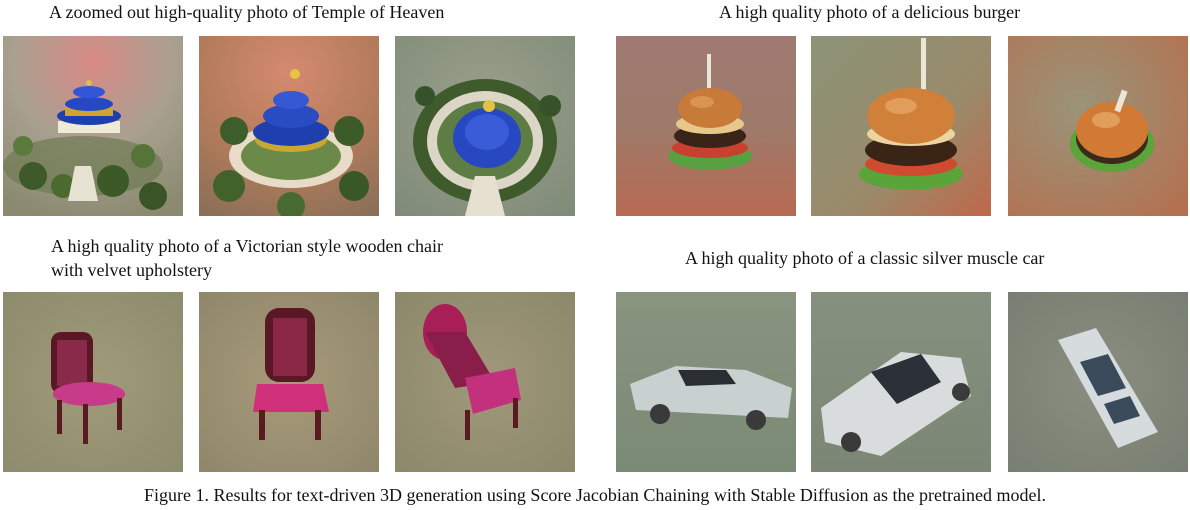  What do you see at coordinates (131, 270) in the screenshot?
I see `prompt-chair-line2: with velvet upholstery` at bounding box center [131, 270].